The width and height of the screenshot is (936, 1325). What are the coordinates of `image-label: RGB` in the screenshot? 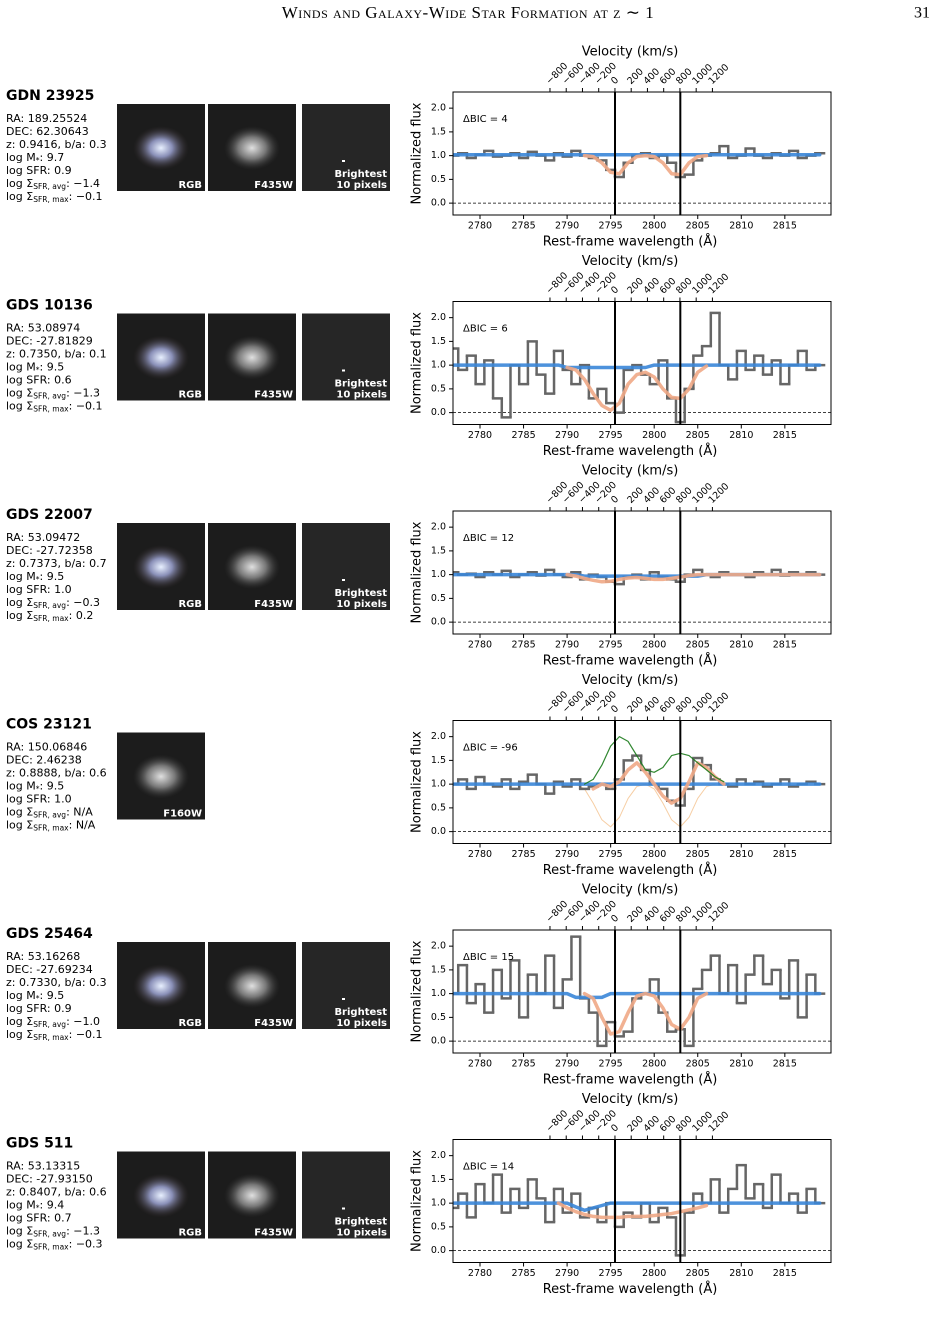 It's located at (190, 185).